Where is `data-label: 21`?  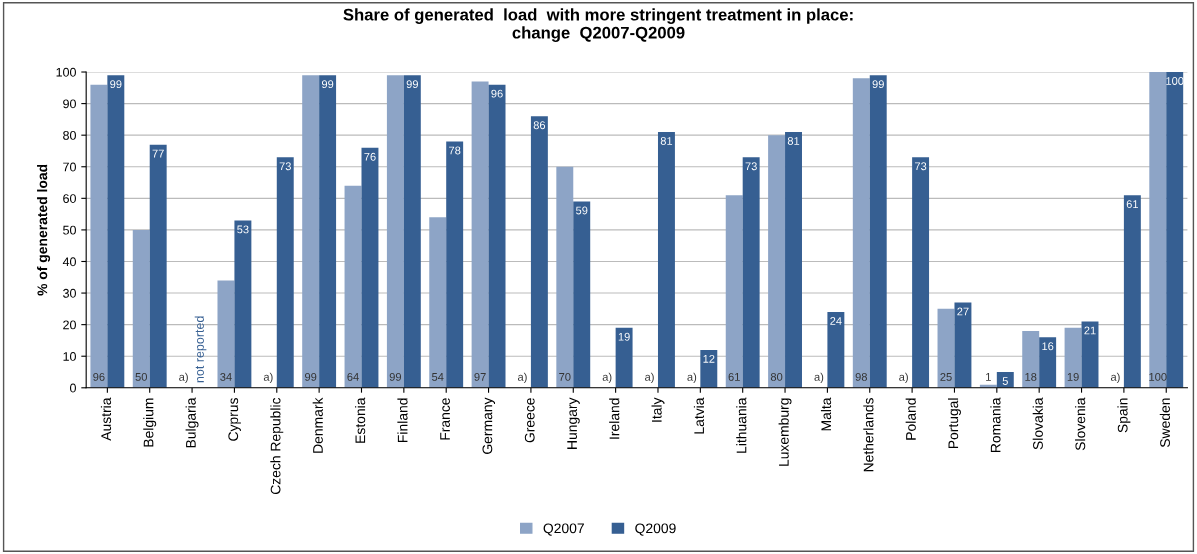
data-label: 21 is located at coordinates (1090, 330).